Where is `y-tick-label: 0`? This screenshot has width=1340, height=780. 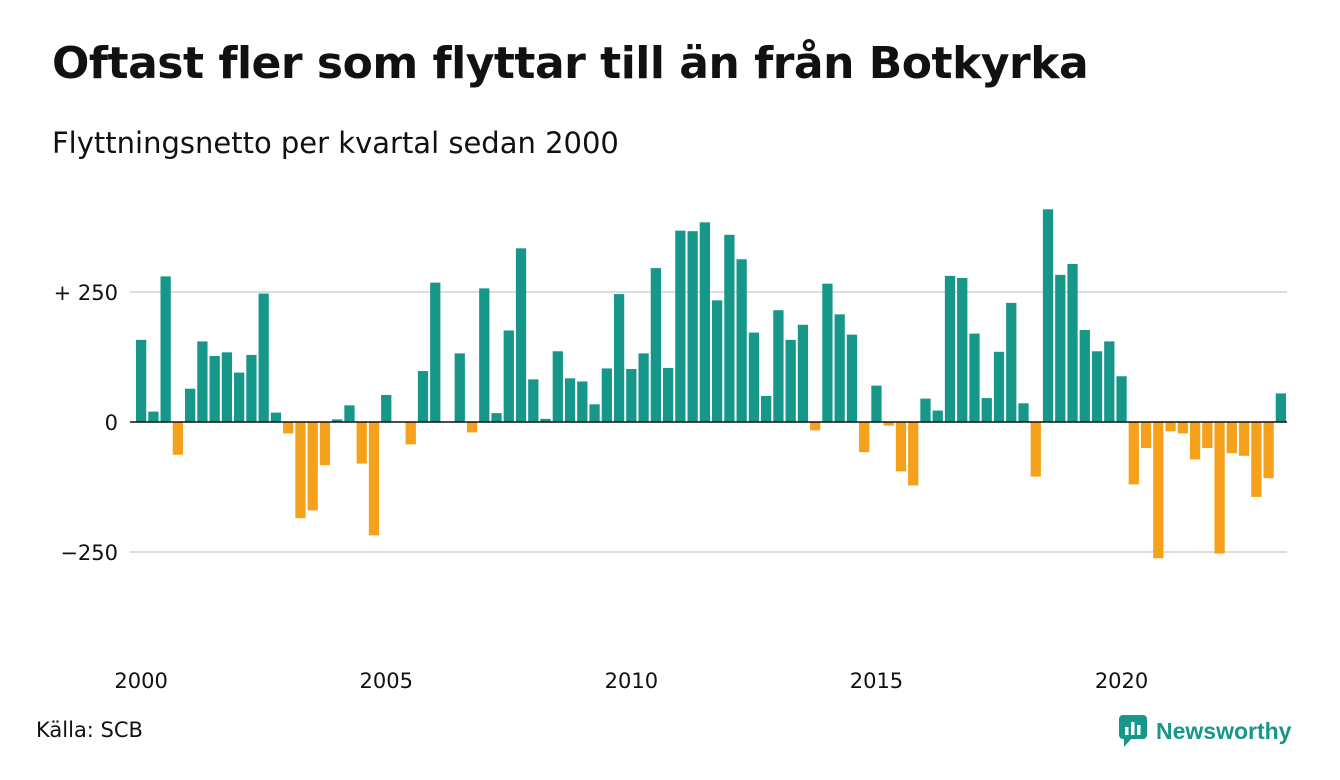 y-tick-label: 0 is located at coordinates (111, 423).